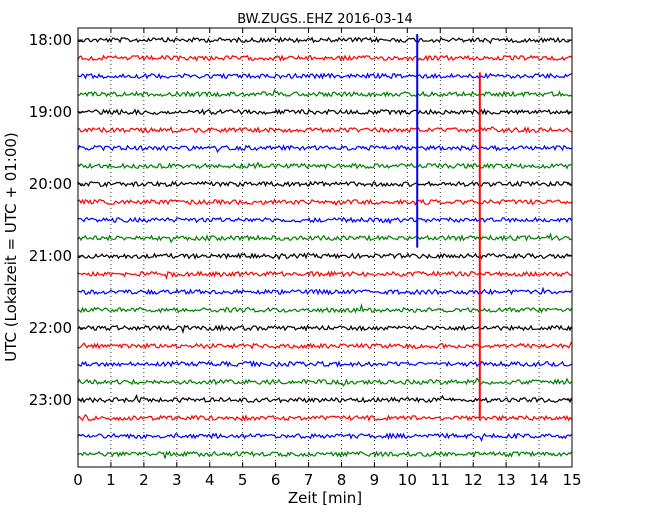  What do you see at coordinates (50, 112) in the screenshot?
I see `y-tick-label: 19:00` at bounding box center [50, 112].